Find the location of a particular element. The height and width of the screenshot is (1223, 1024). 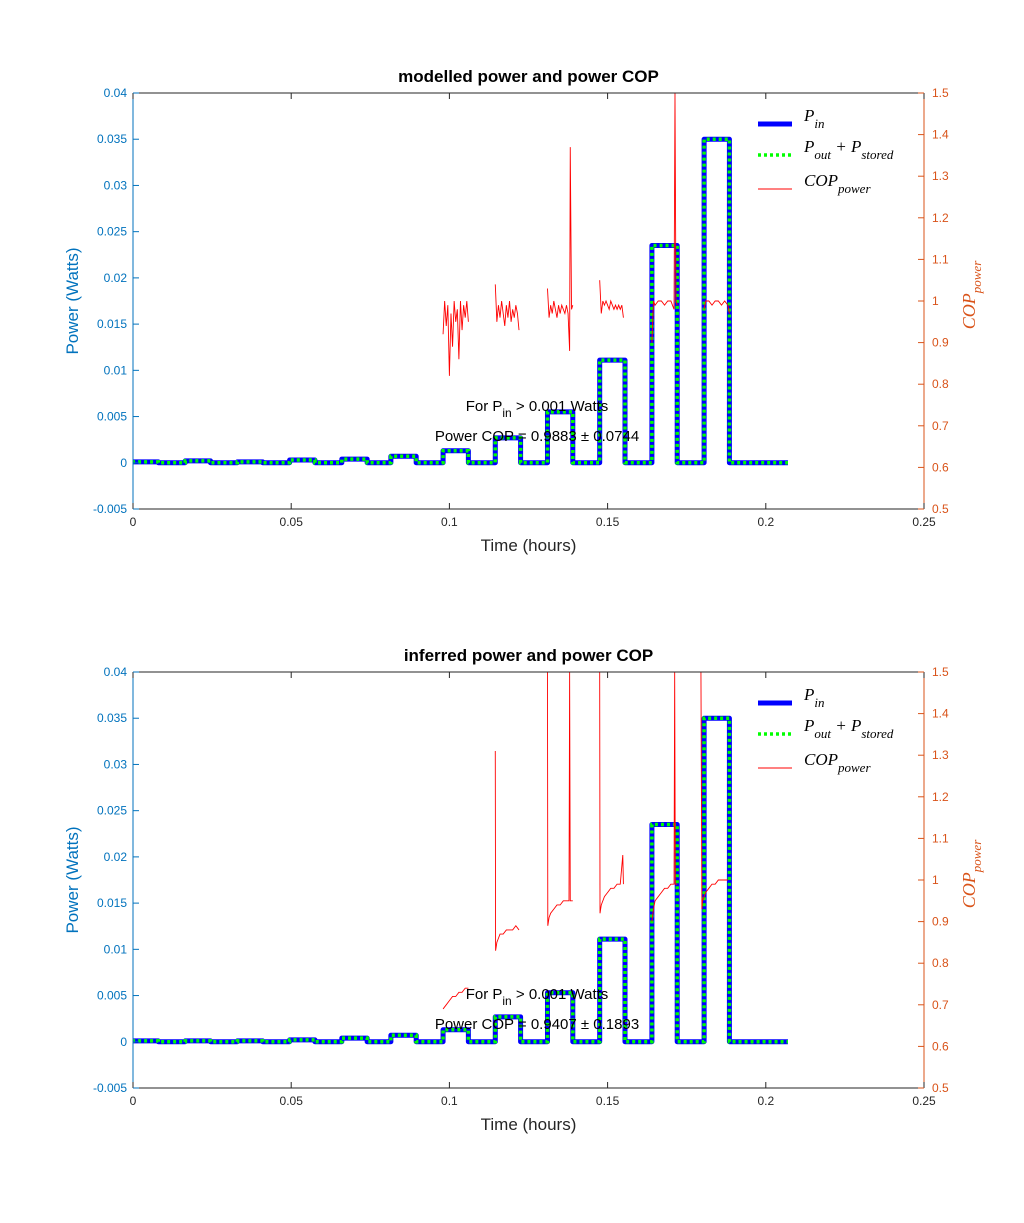

y-left-tick-label: 0.02 is located at coordinates (116, 857).